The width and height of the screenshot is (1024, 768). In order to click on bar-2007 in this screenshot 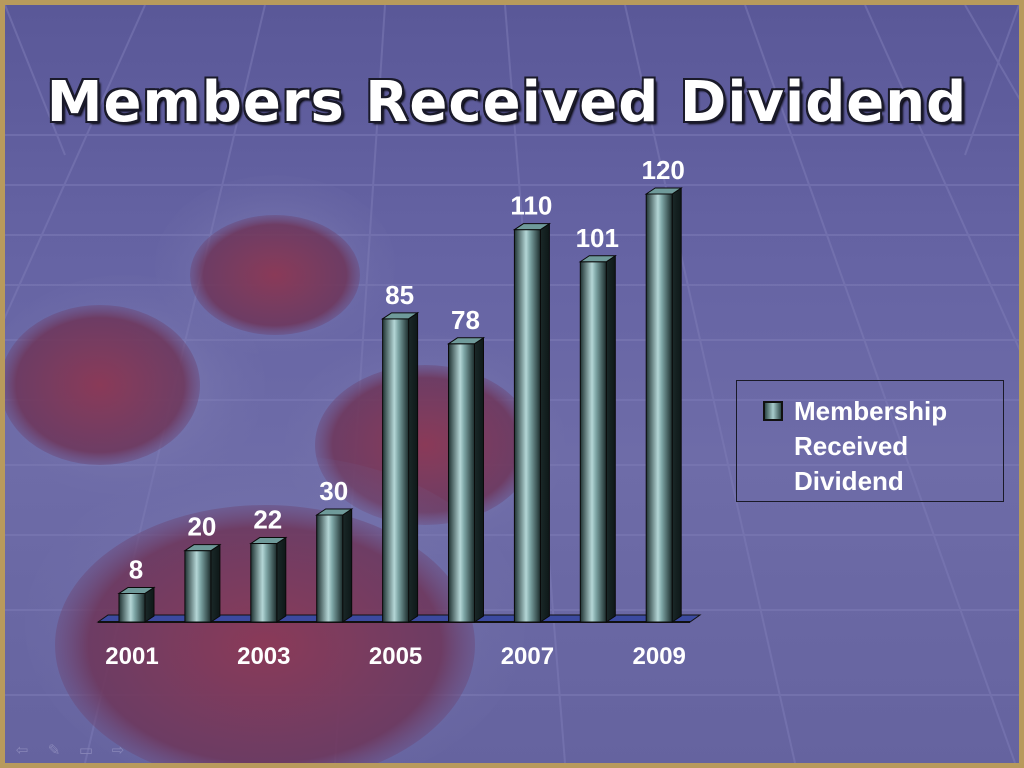, I will do `click(532, 422)`.